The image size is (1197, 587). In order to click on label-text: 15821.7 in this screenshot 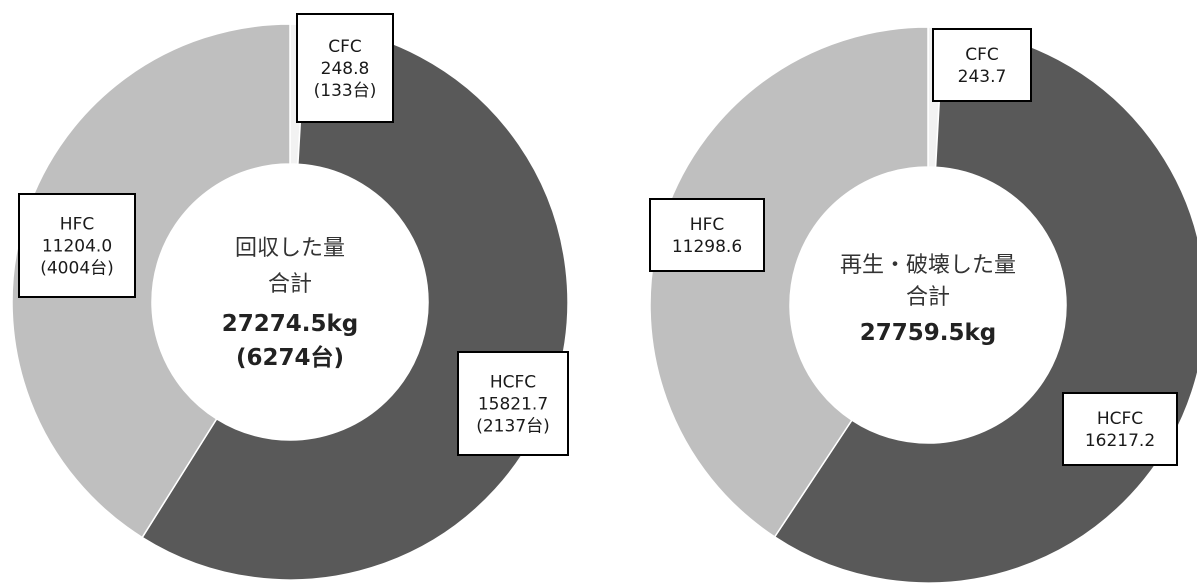, I will do `click(513, 405)`.